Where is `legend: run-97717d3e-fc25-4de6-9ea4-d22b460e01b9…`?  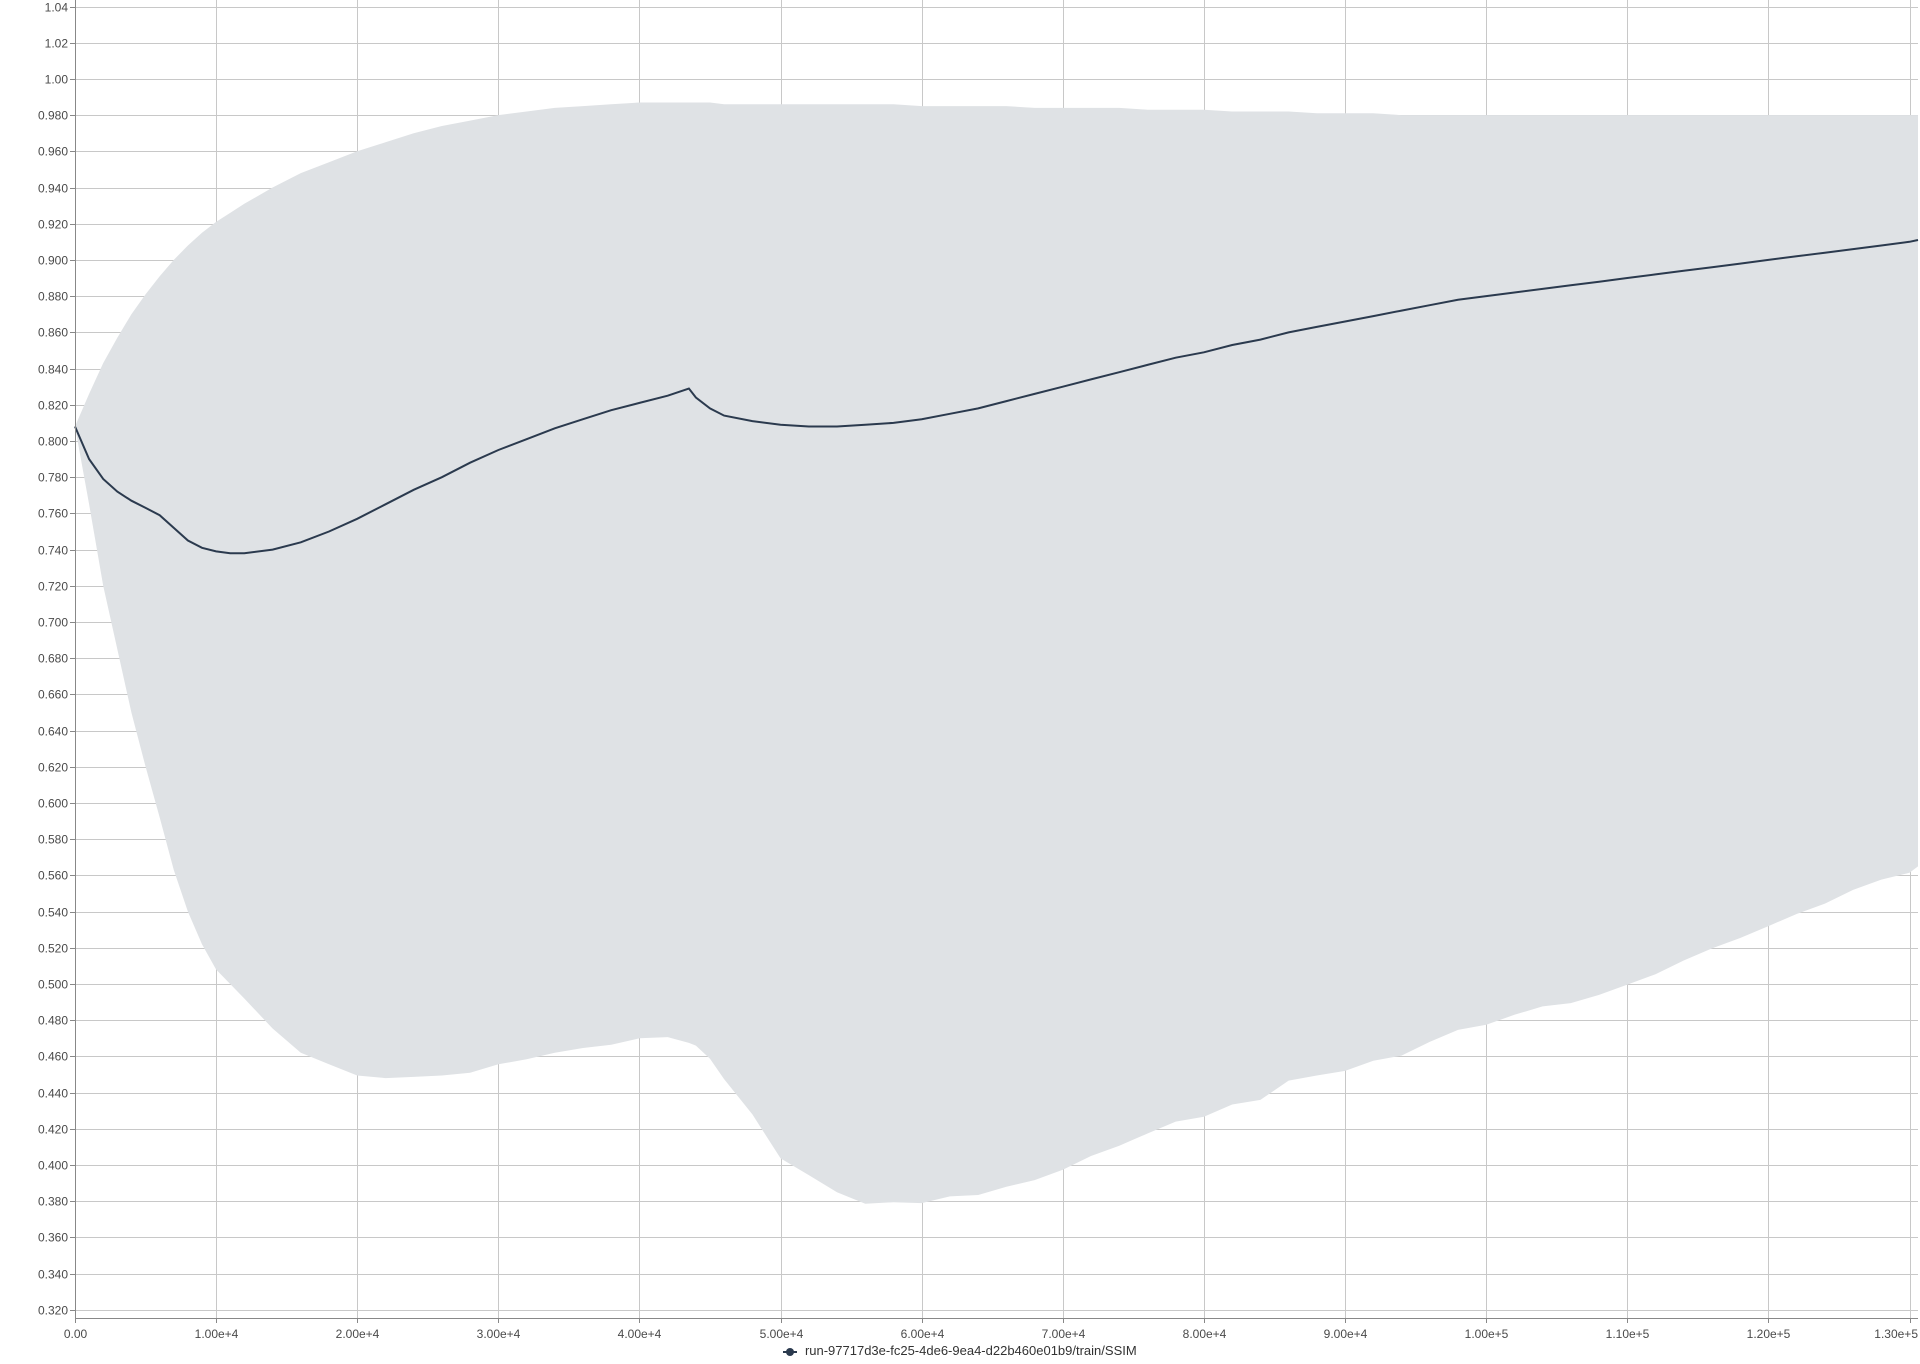
legend: run-97717d3e-fc25-4de6-9ea4-d22b460e01b9… is located at coordinates (960, 1350).